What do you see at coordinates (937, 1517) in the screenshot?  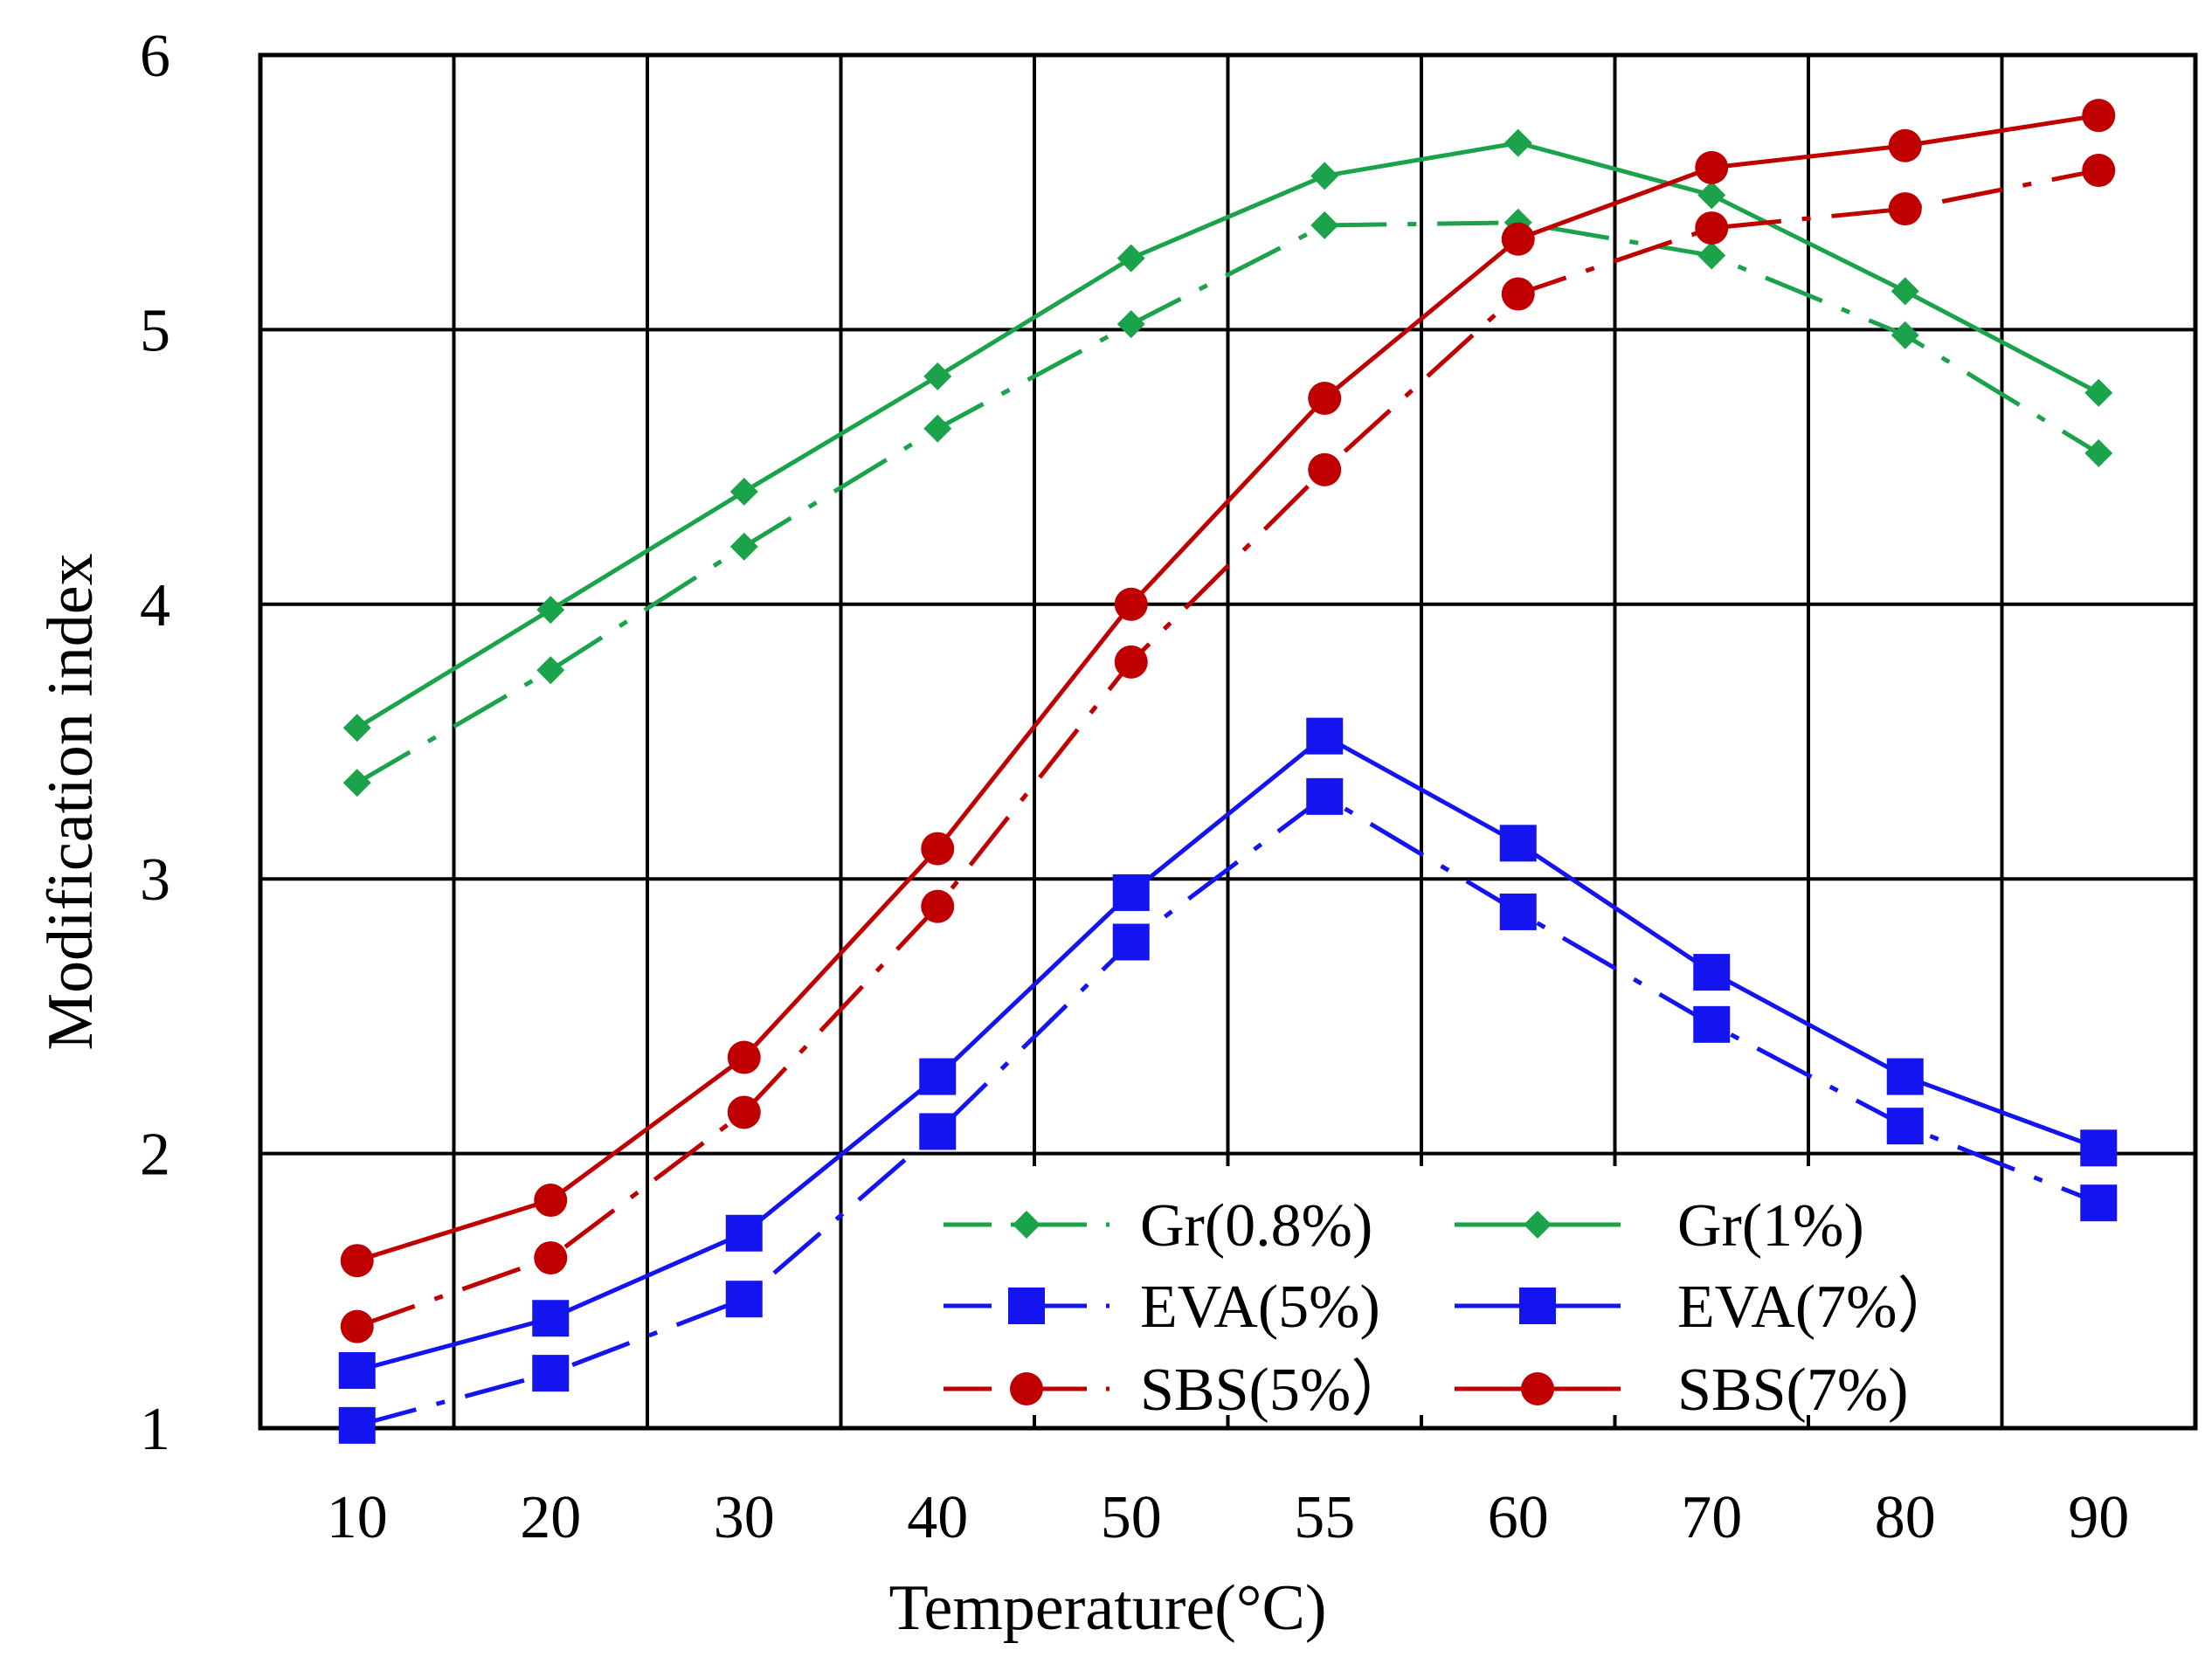 I see `x-tick-label: 40` at bounding box center [937, 1517].